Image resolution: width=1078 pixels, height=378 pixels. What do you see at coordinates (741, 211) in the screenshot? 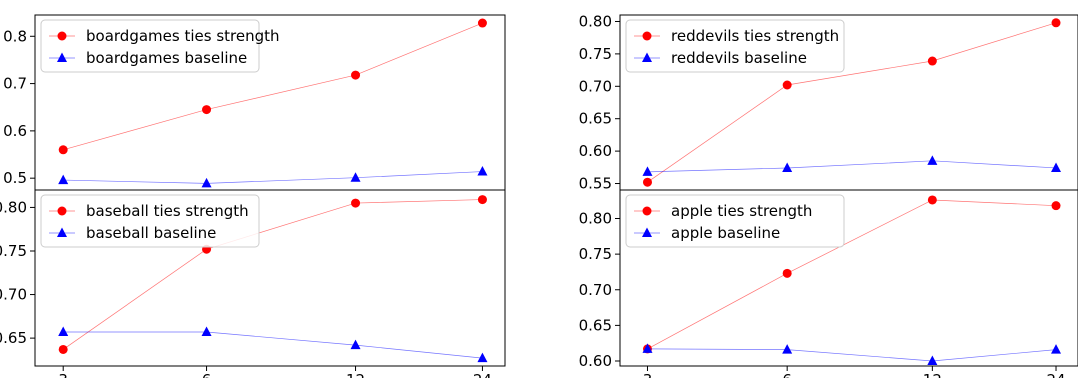
I see `legend-label: apple ties strength` at bounding box center [741, 211].